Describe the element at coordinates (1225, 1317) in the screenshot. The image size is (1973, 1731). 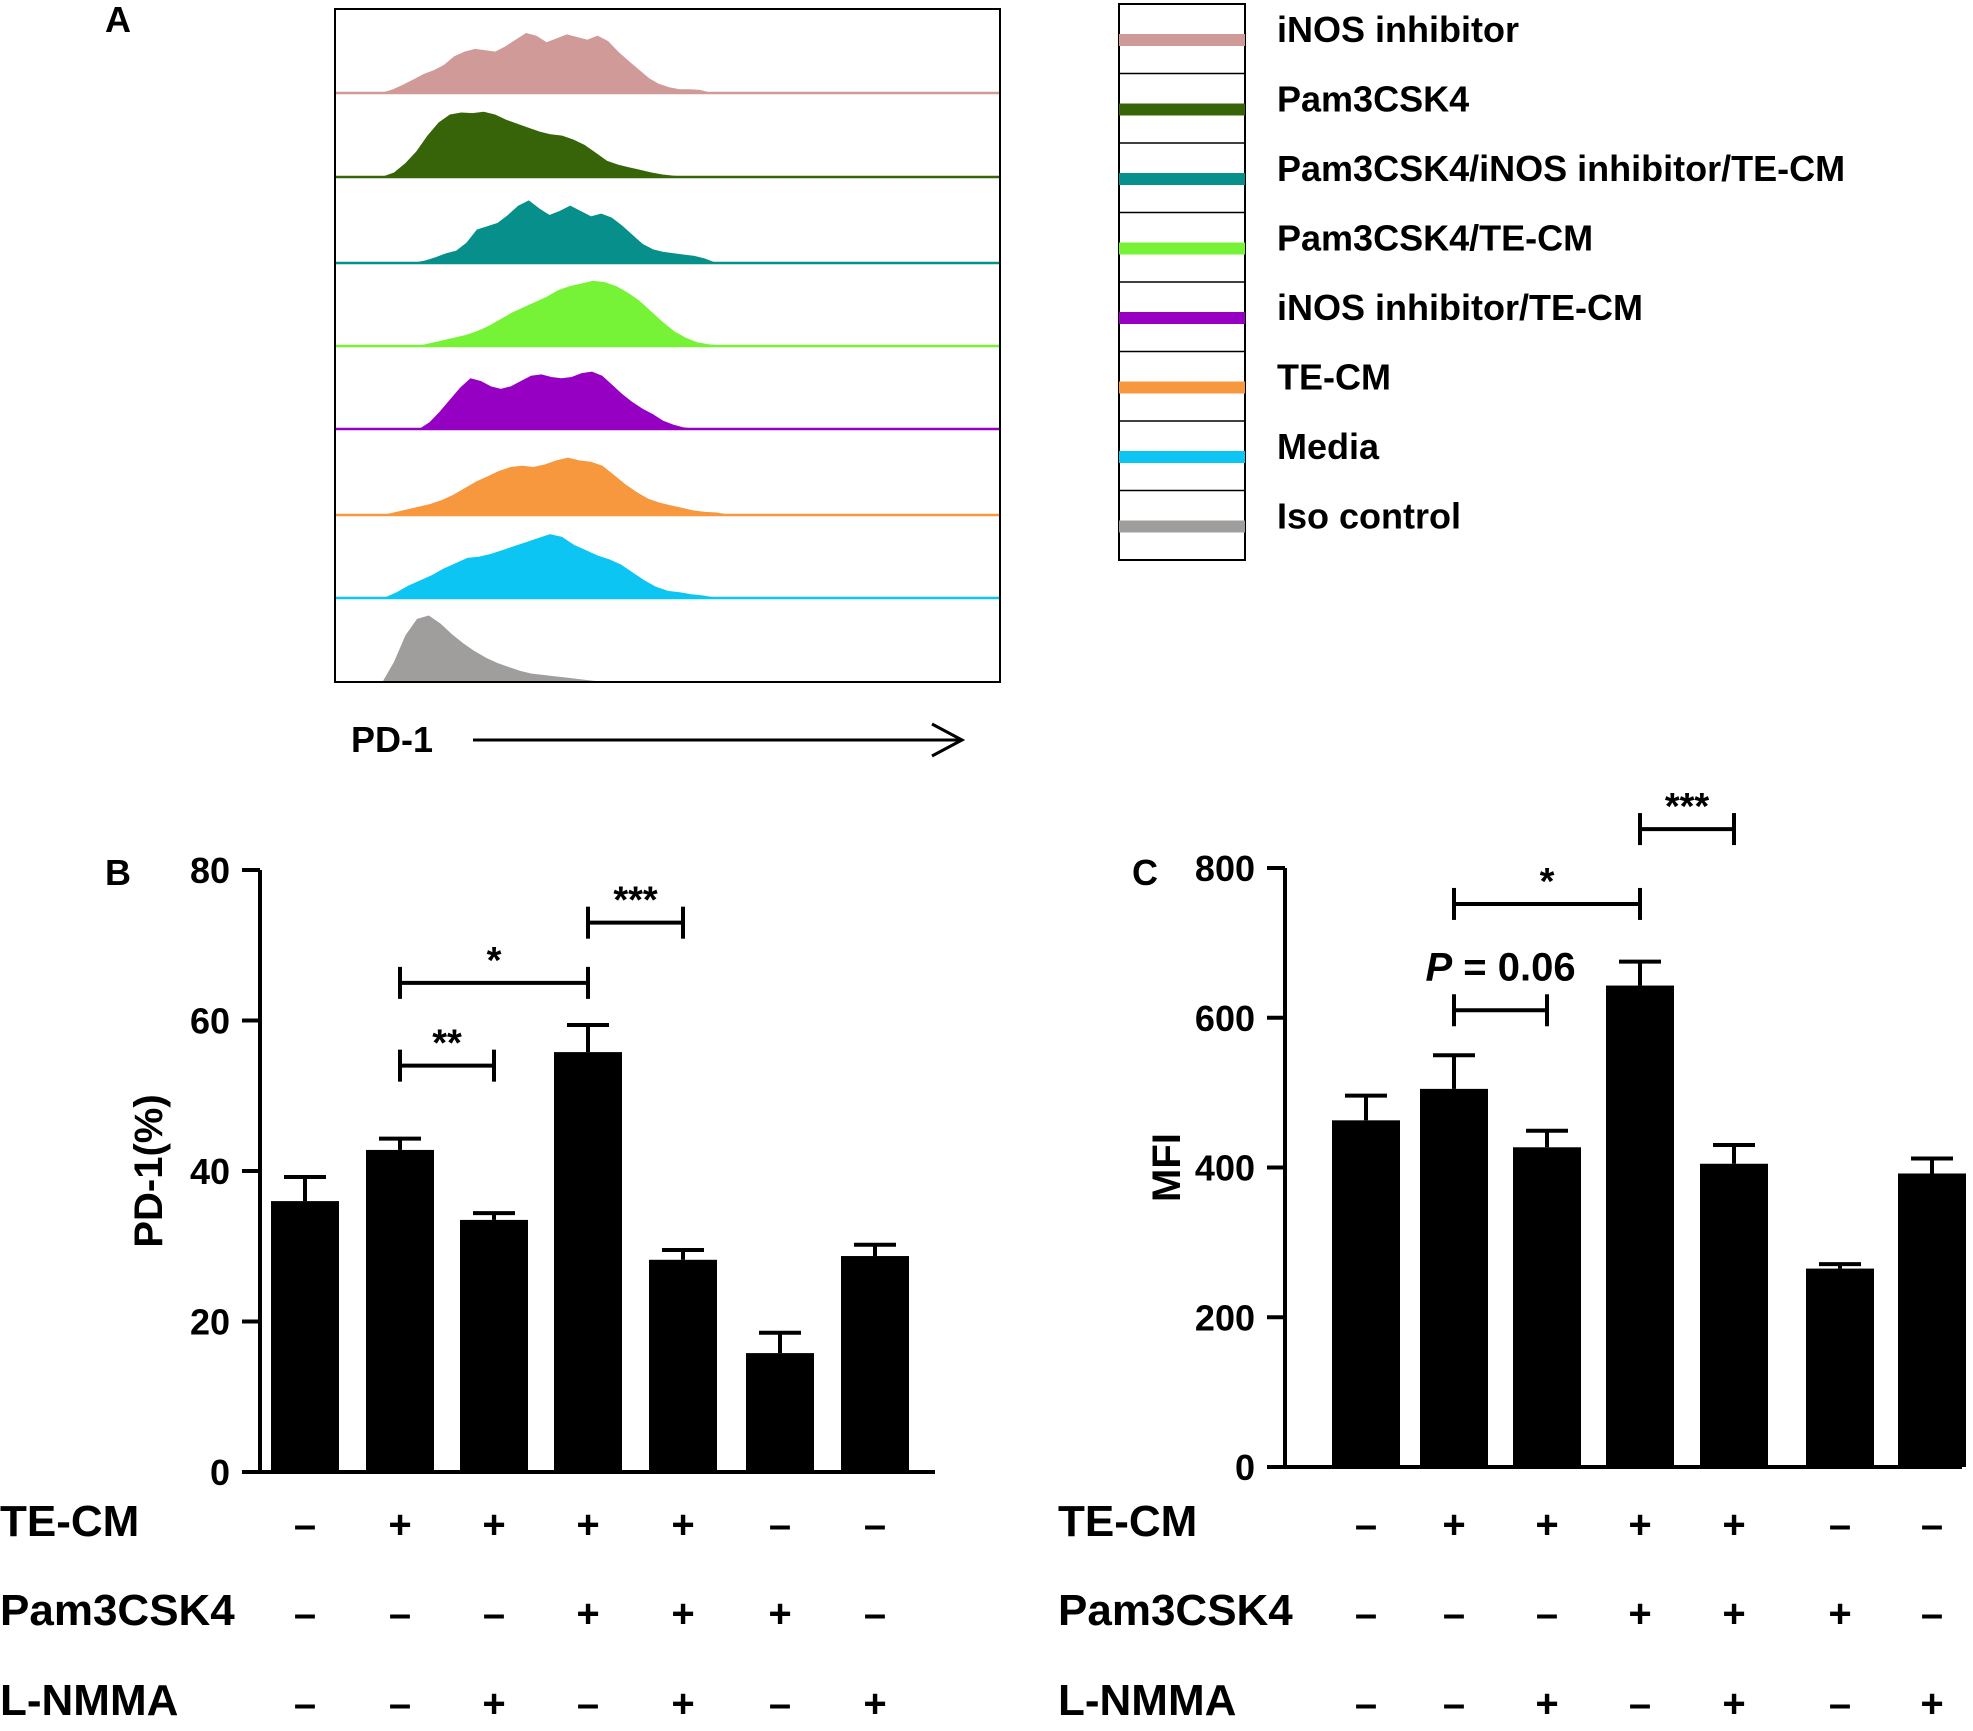
I see `y-tick-label: 200` at that location.